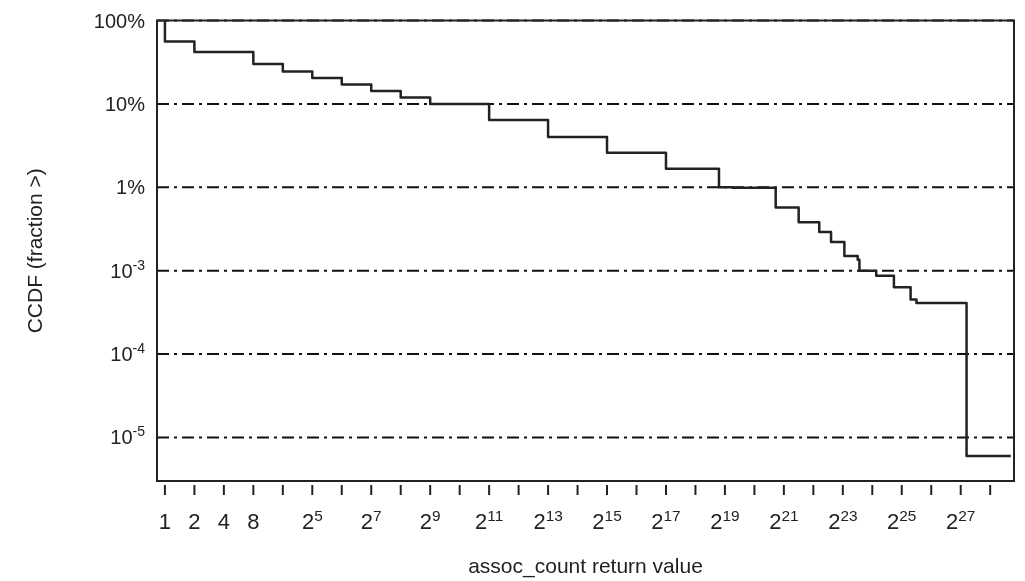  Describe the element at coordinates (119, 20) in the screenshot. I see `y-tick-label: 100%` at that location.